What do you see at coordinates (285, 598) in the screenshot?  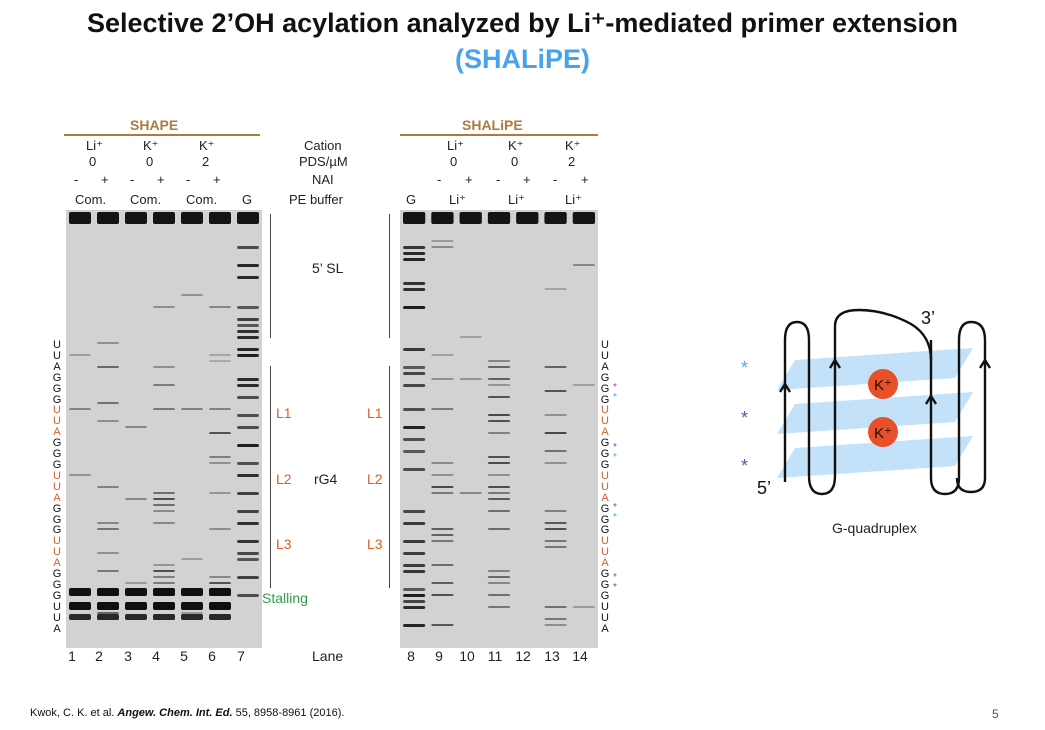 I see `stalling-label: Stalling` at bounding box center [285, 598].